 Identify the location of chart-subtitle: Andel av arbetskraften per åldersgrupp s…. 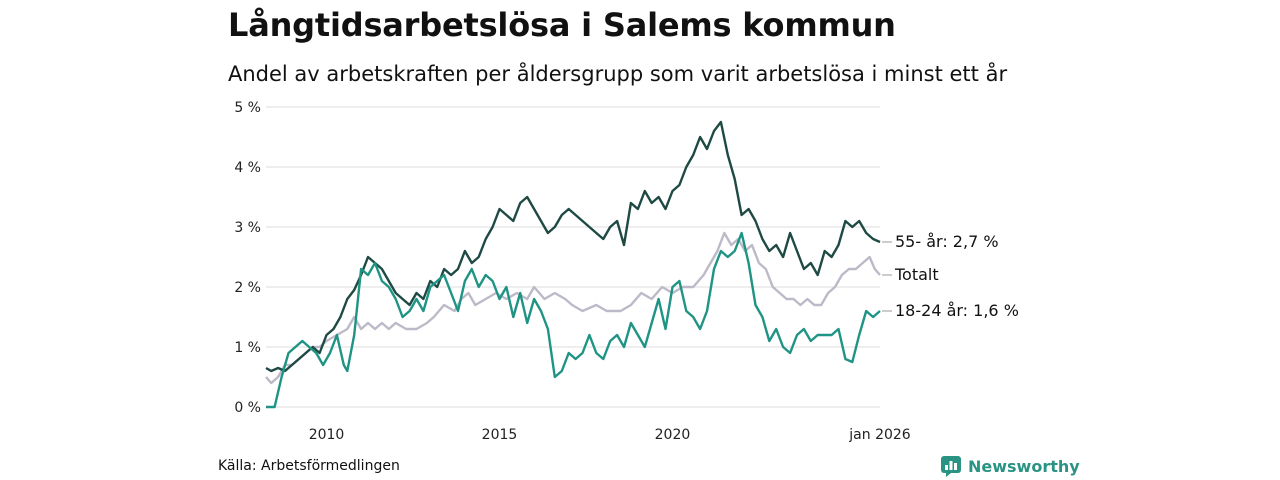
(618, 74).